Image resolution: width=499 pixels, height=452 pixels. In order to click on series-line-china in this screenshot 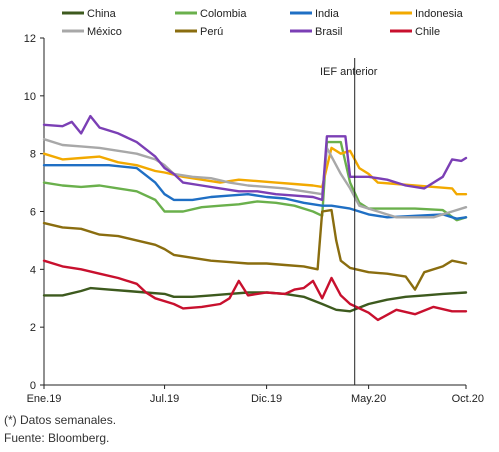, I will do `click(255, 299)`.